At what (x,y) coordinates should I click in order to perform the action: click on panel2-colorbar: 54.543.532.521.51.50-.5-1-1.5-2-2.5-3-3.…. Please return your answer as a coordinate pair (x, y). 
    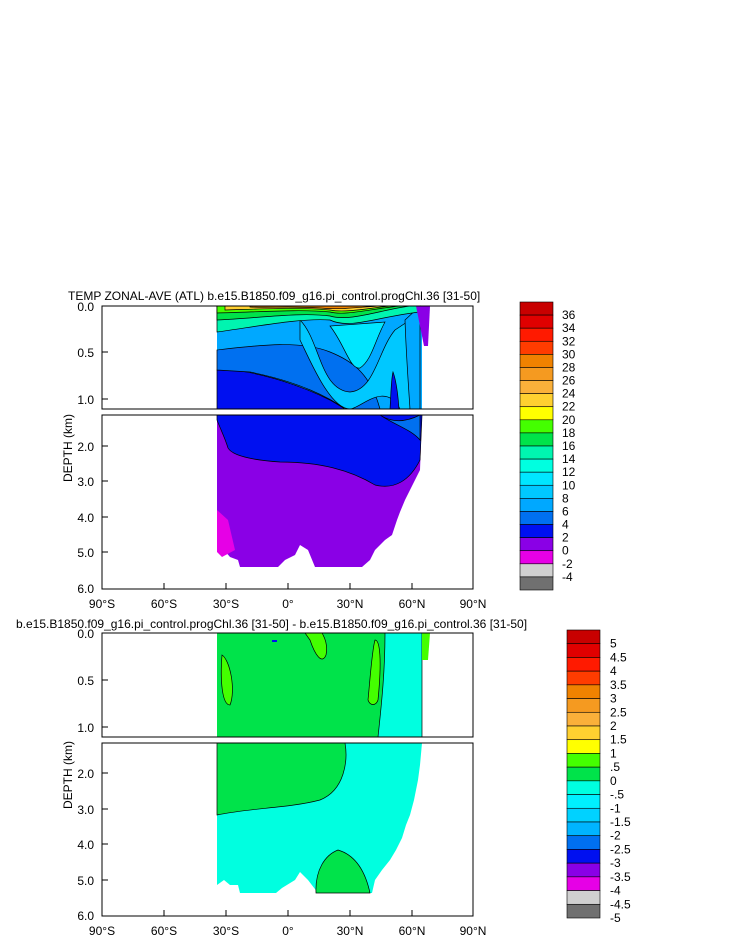
    Looking at the image, I should click on (598, 777).